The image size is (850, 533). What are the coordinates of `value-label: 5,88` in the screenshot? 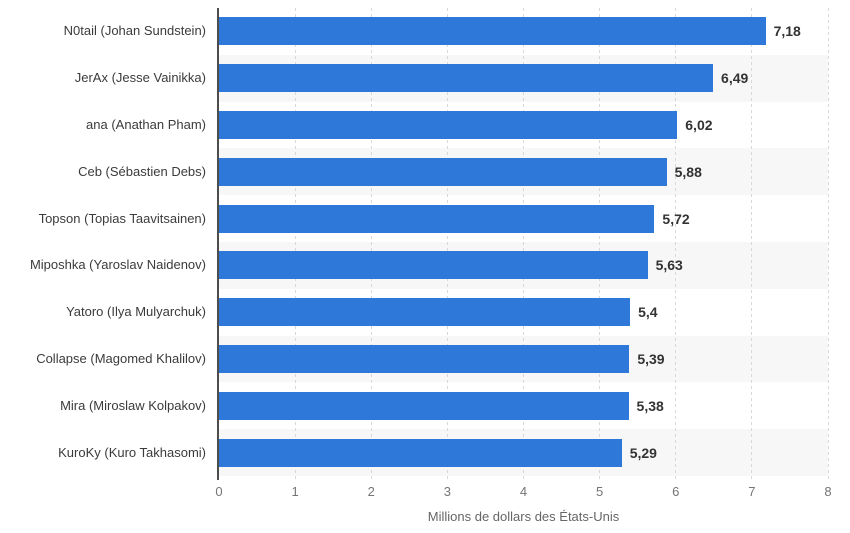 It's located at (688, 171).